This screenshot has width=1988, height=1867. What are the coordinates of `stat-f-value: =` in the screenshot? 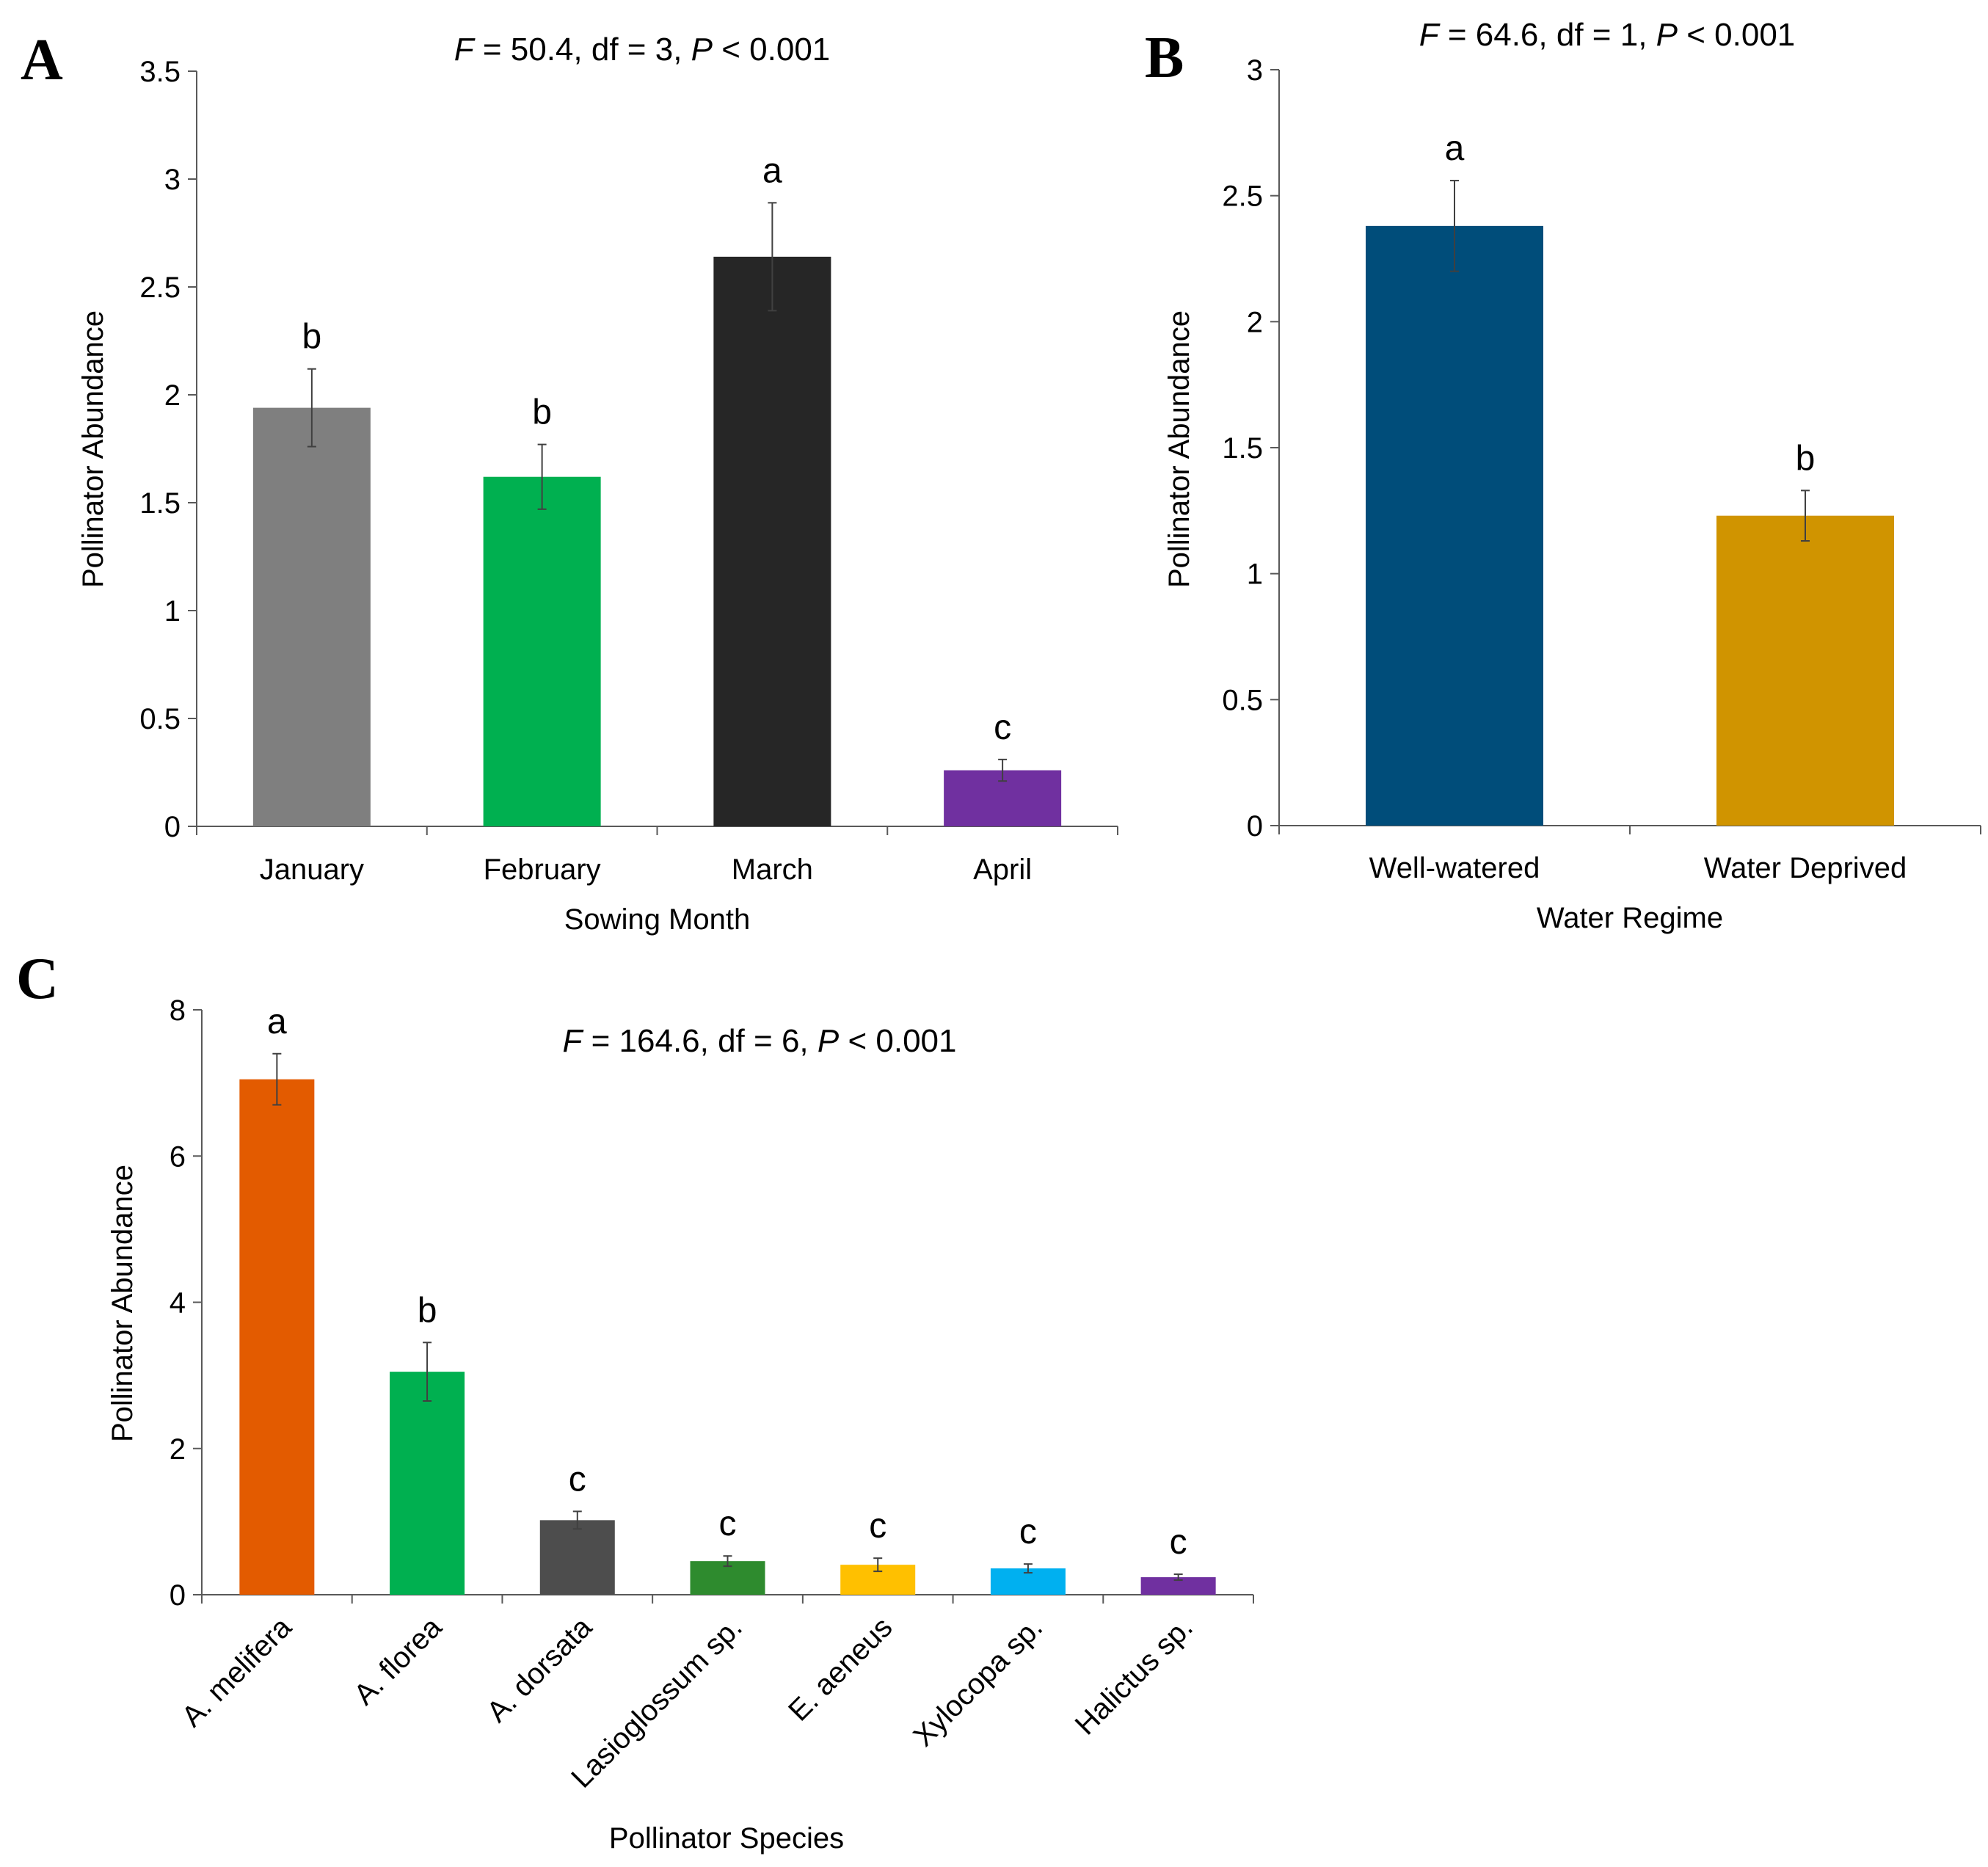 It's located at (493, 50).